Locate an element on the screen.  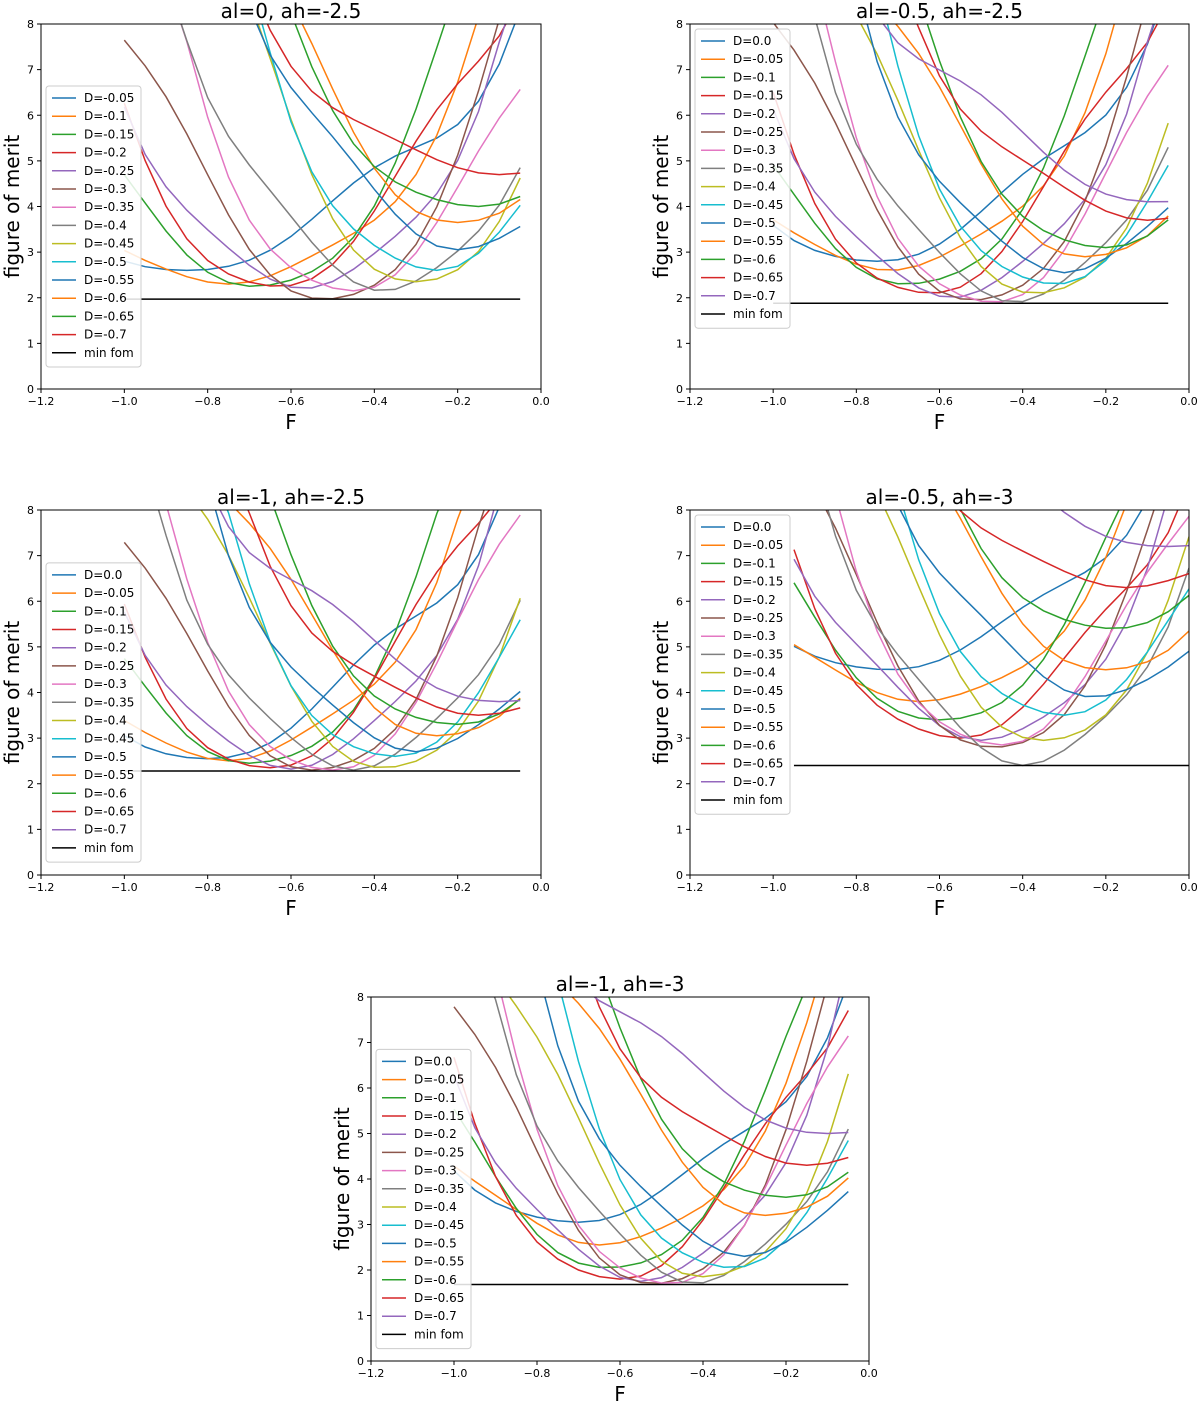
x-tick-label: −1.0 is located at coordinates (454, 1373).